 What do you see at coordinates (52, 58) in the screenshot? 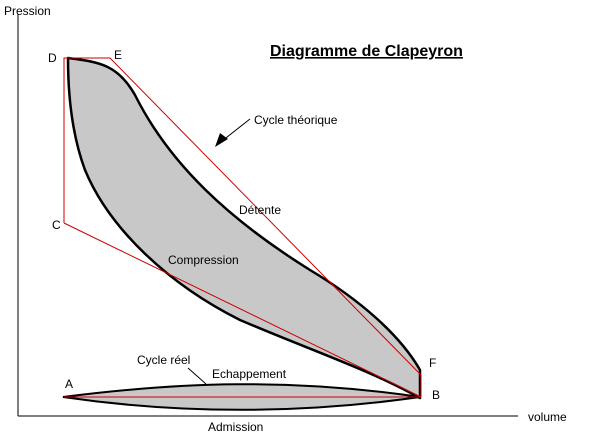
I see `point-d-label: D` at bounding box center [52, 58].